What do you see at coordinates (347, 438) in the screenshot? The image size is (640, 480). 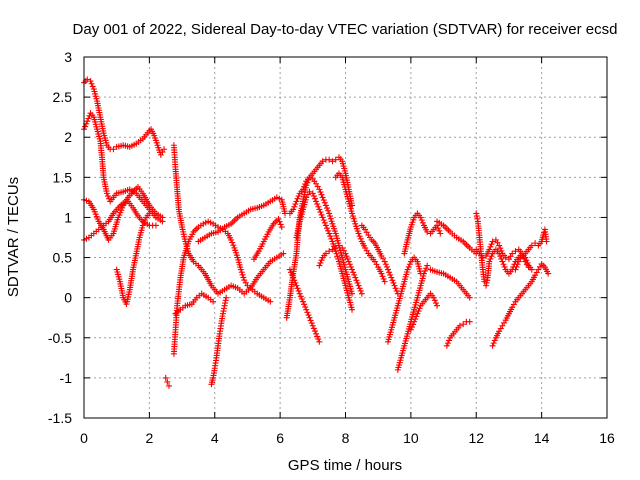 I see `x-tick-labels: 0 2 4 6 8 10 12 14 16` at bounding box center [347, 438].